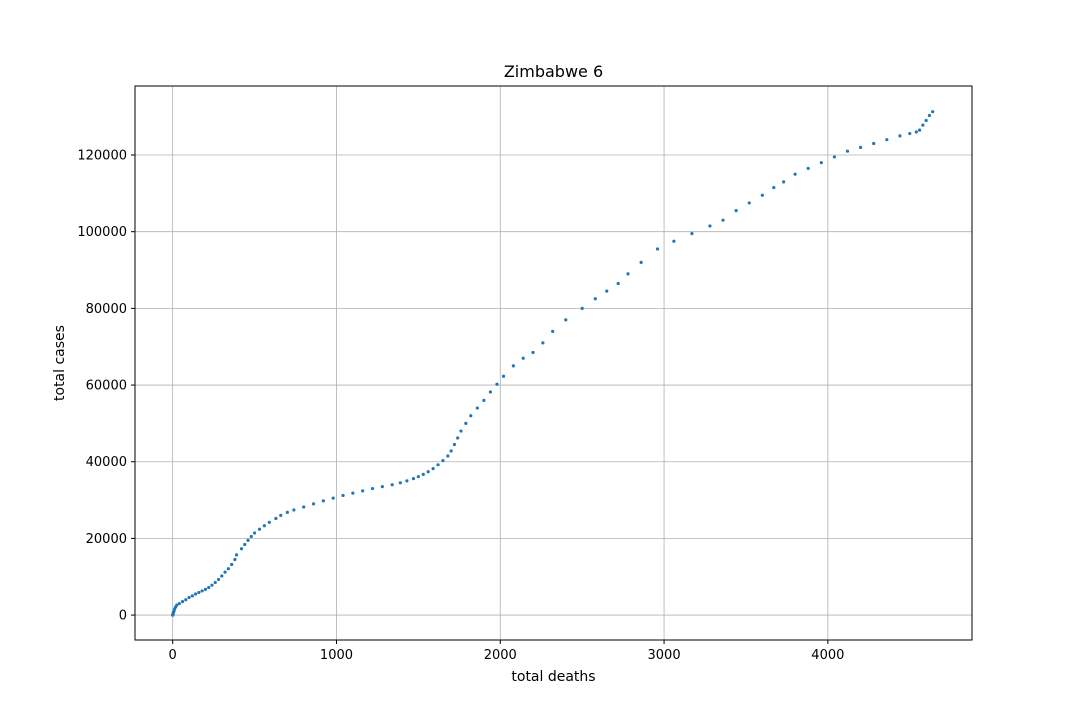 This screenshot has height=720, width=1080. Describe the element at coordinates (106, 309) in the screenshot. I see `y-tick-label: 80000` at that location.